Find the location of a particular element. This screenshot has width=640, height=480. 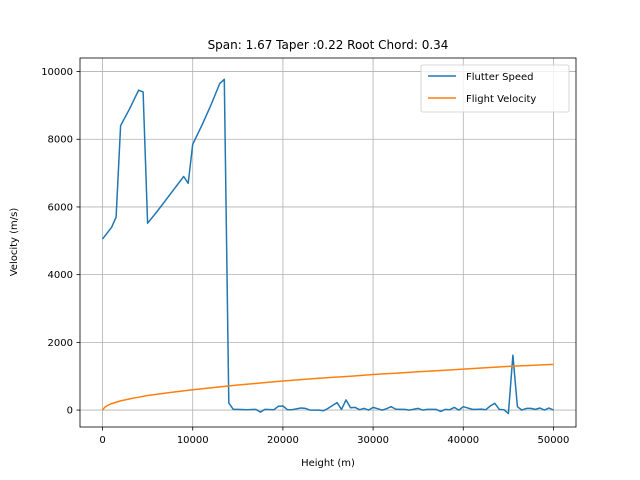

legend-box is located at coordinates (495, 88).